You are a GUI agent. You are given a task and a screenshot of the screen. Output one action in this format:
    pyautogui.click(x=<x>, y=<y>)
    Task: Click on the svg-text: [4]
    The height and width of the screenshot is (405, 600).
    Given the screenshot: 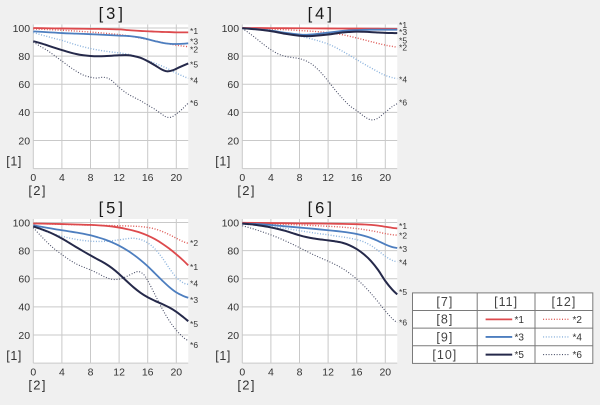 What is the action you would take?
    pyautogui.click(x=321, y=14)
    